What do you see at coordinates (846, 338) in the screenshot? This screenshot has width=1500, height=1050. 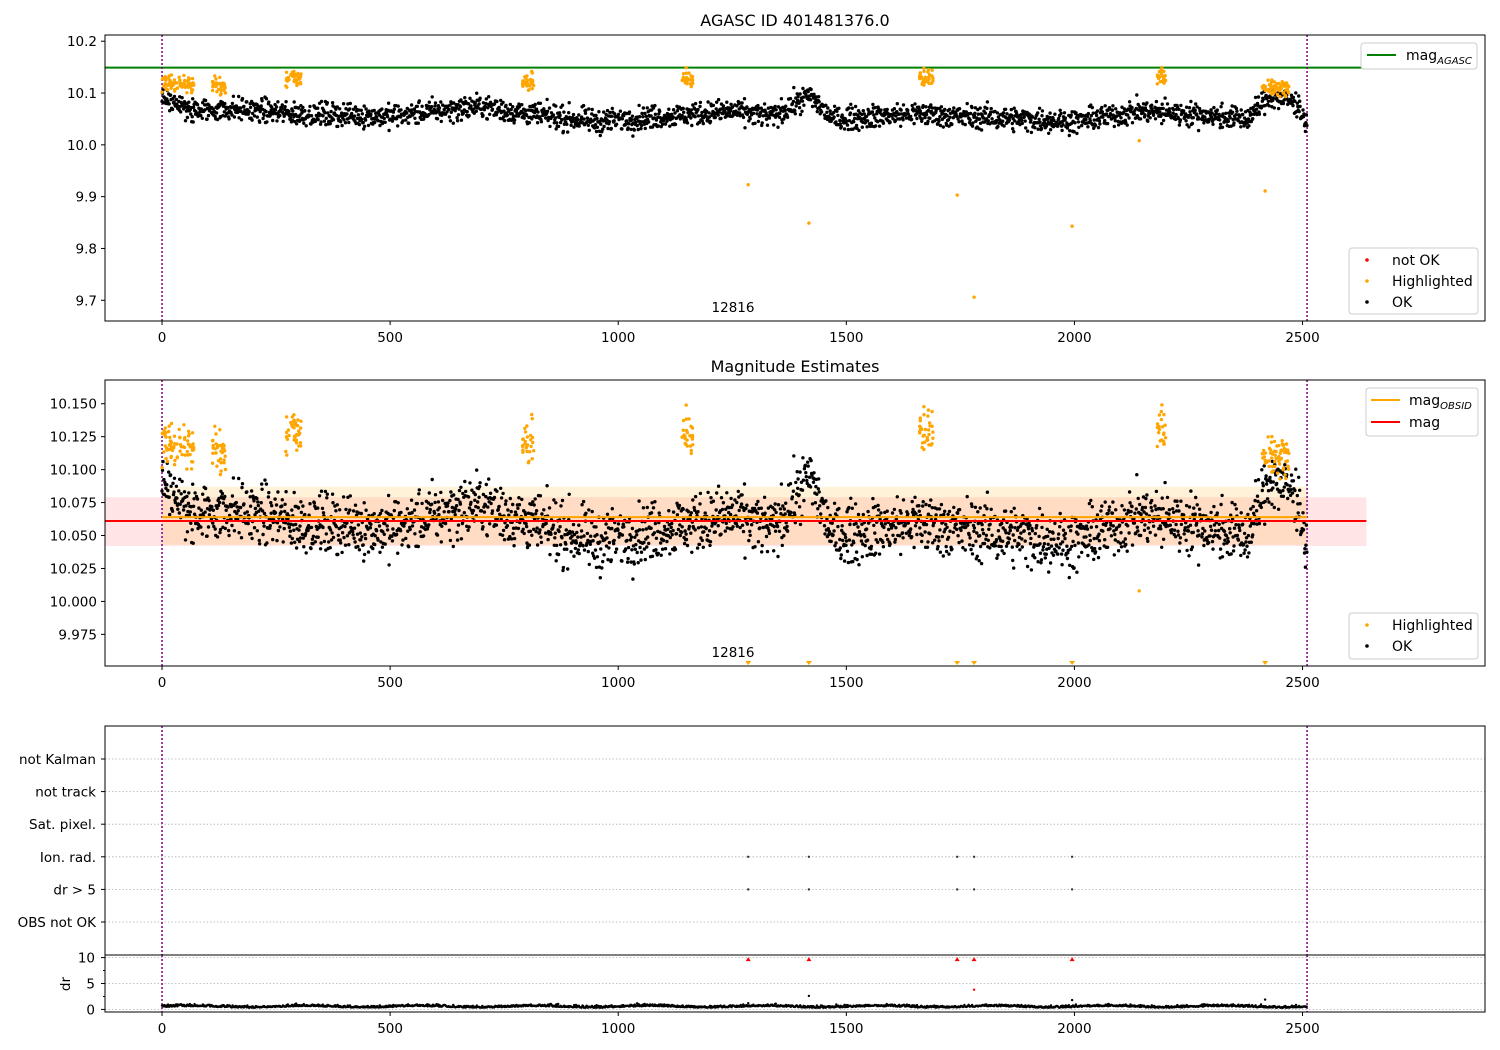 I see `panel1-xtick-label: 1500` at bounding box center [846, 338].